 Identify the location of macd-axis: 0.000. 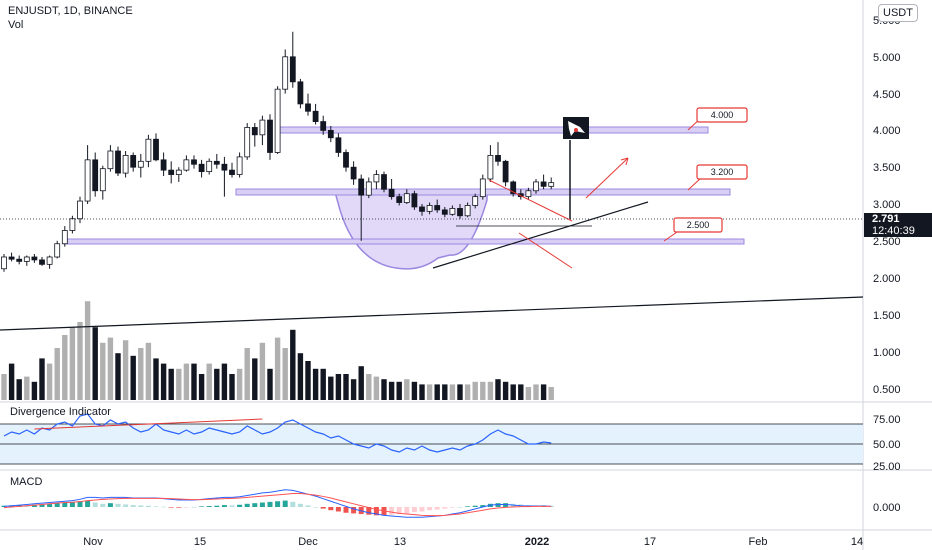
(887, 508).